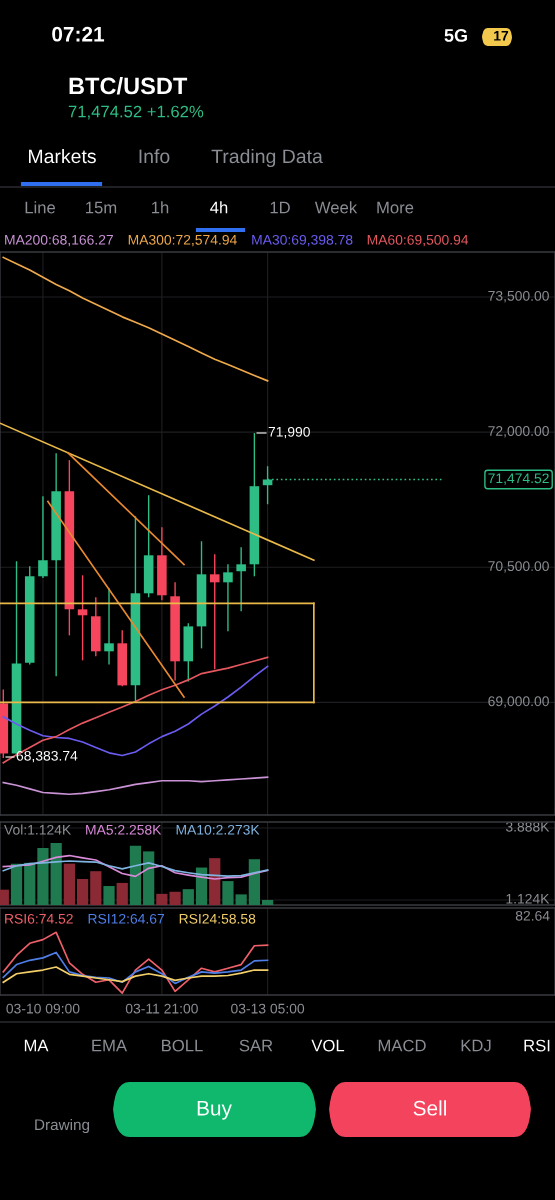  Describe the element at coordinates (402, 1045) in the screenshot. I see `text: MACD` at that location.